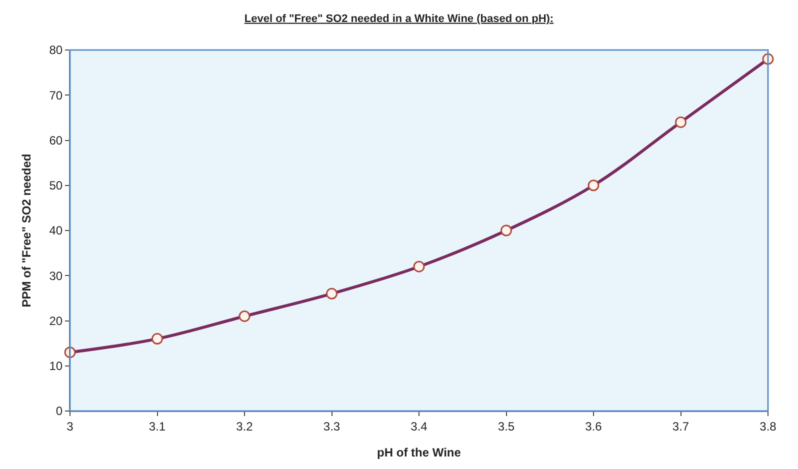 The width and height of the screenshot is (798, 469). What do you see at coordinates (56, 185) in the screenshot?
I see `y-tick-label: 50` at bounding box center [56, 185].